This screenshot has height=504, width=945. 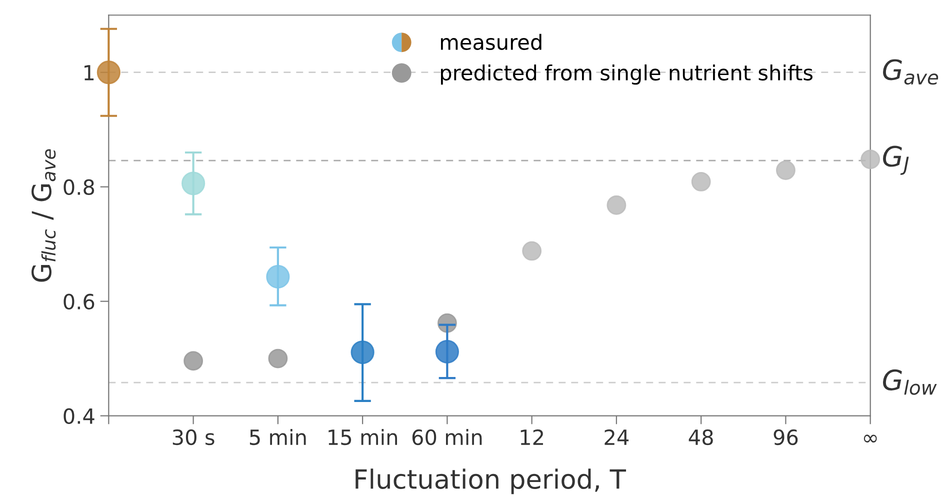 What do you see at coordinates (910, 72) in the screenshot?
I see `ref-line-label: G$_{ave}$` at bounding box center [910, 72].